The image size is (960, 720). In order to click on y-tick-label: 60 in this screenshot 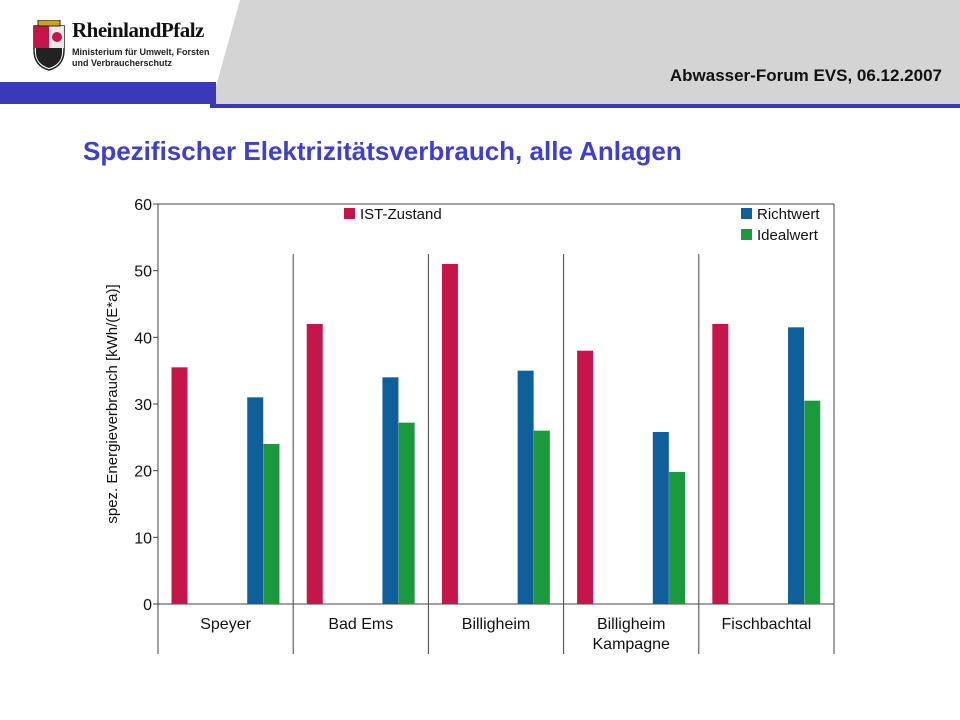, I will do `click(143, 205)`.